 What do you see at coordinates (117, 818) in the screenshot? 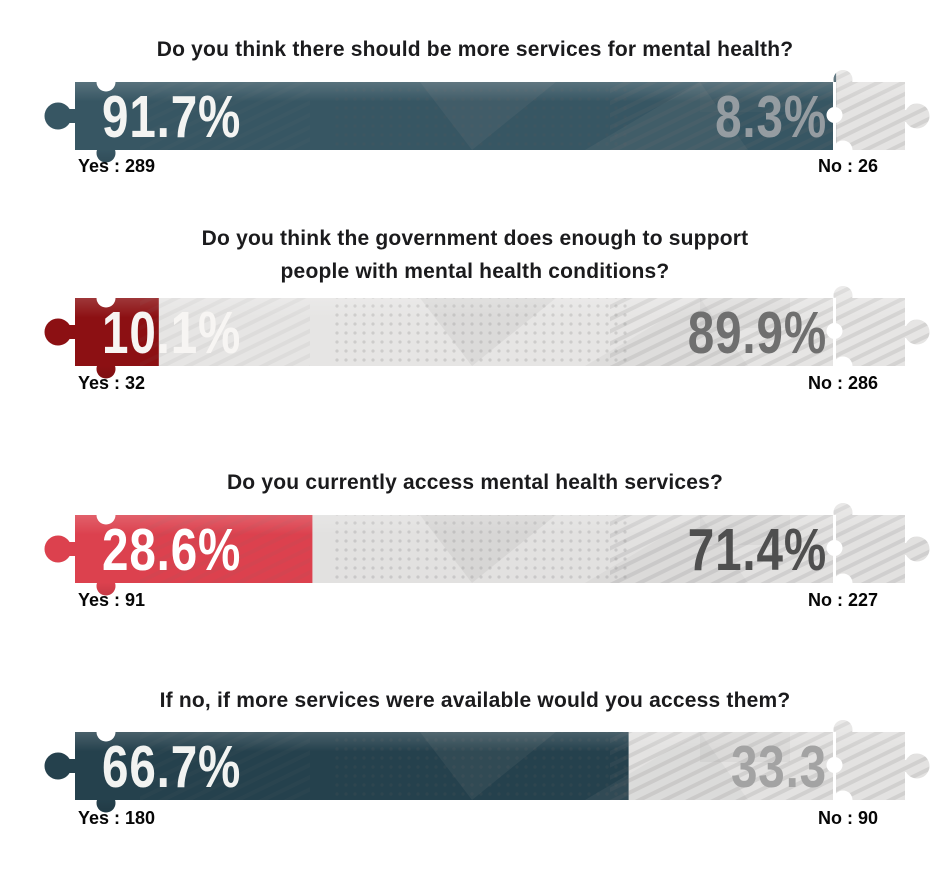
I see `yes-count-label: Yes : 180` at bounding box center [117, 818].